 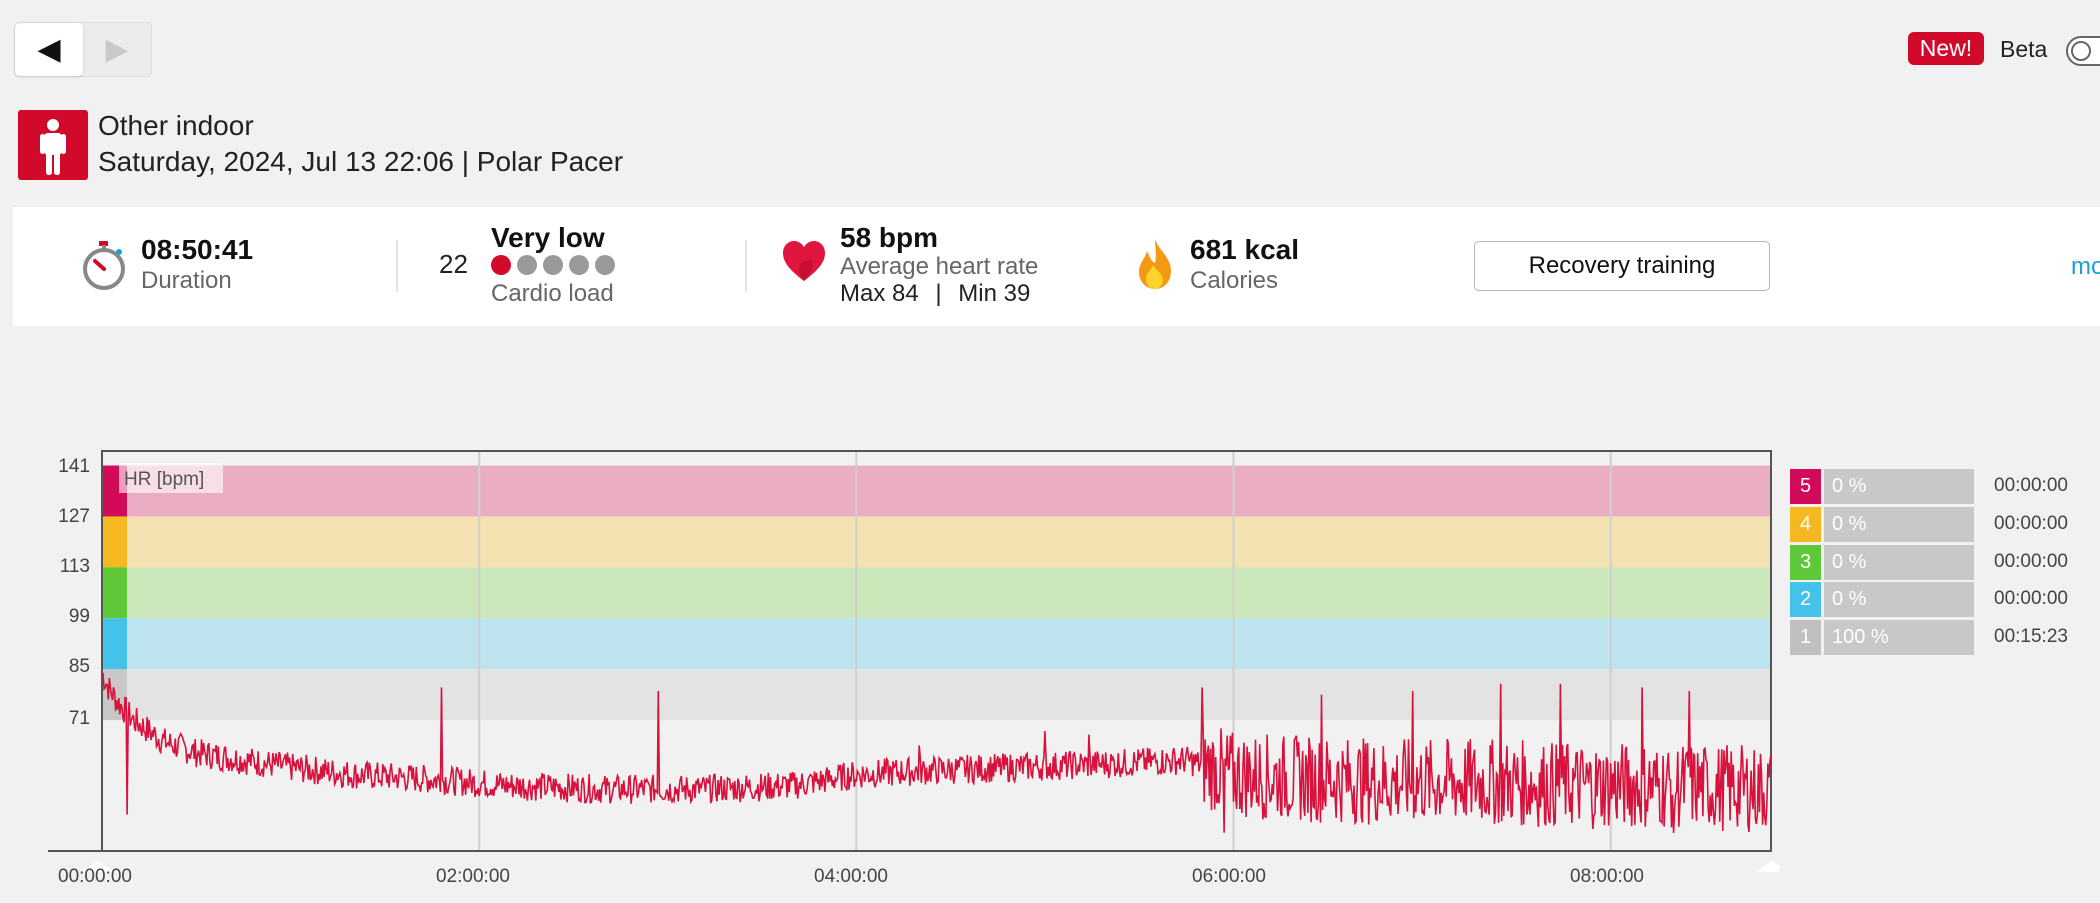 I want to click on avg-hr-value: 58 bpm, so click(x=889, y=237).